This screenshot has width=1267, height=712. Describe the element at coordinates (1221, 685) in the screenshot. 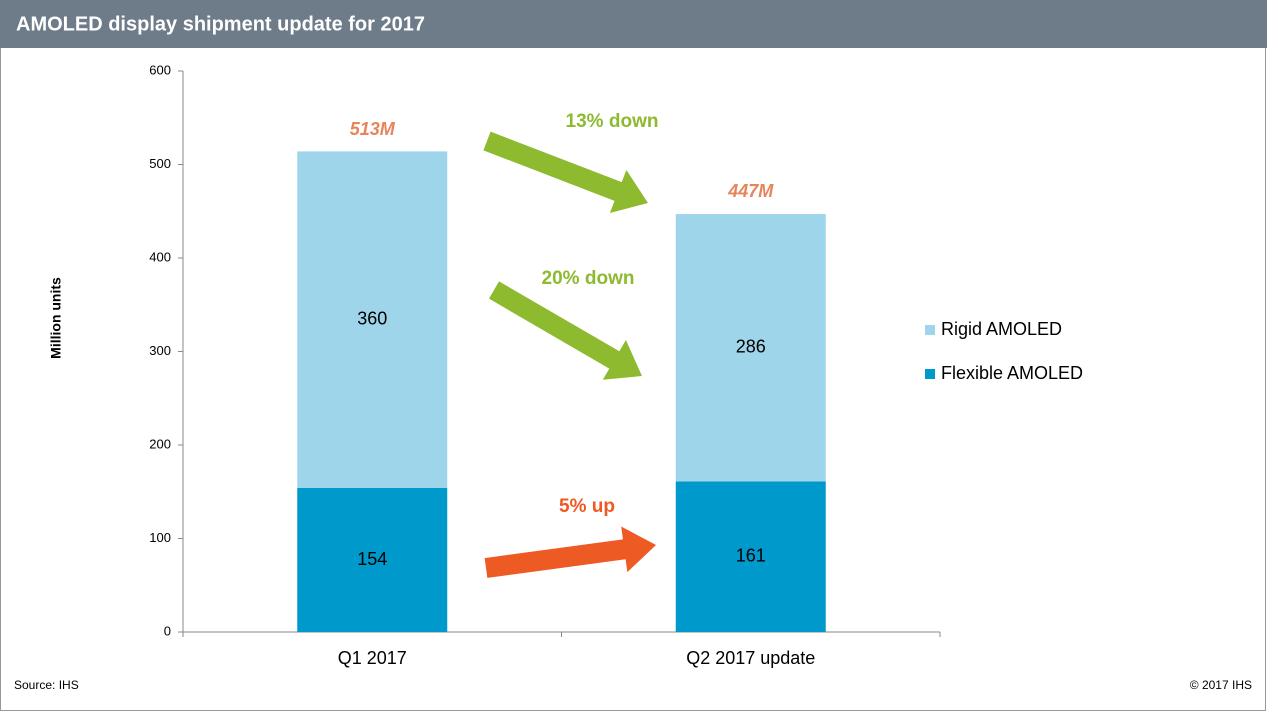

I see `copyright: © 2017 IHS` at that location.